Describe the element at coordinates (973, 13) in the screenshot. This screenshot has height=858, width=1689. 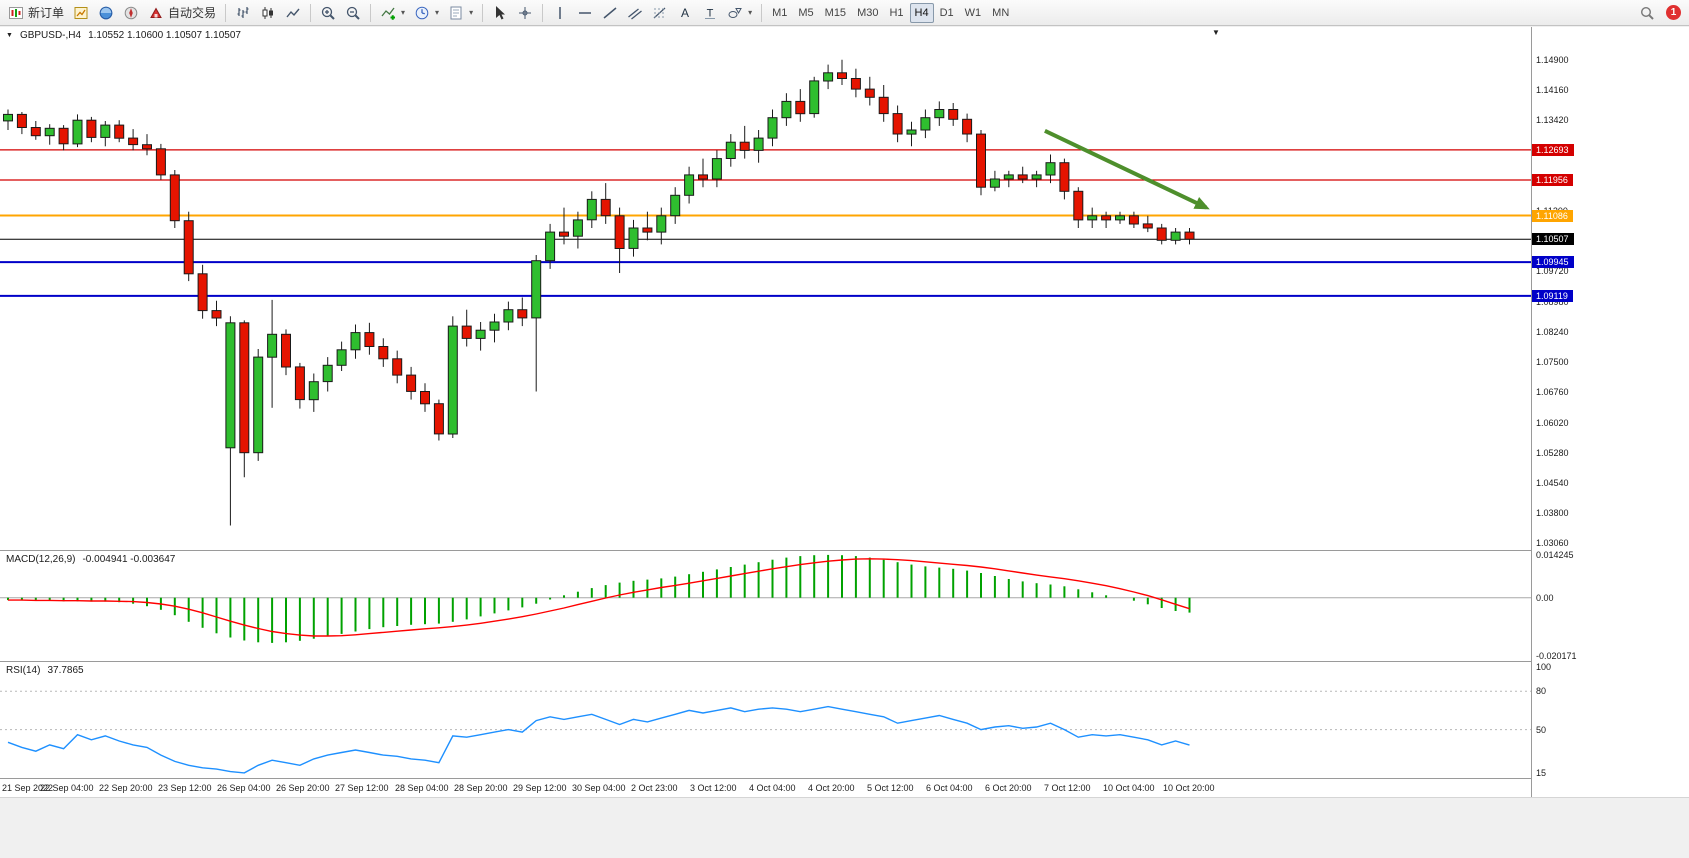
I see `timeframe-w1-button: W1` at that location.